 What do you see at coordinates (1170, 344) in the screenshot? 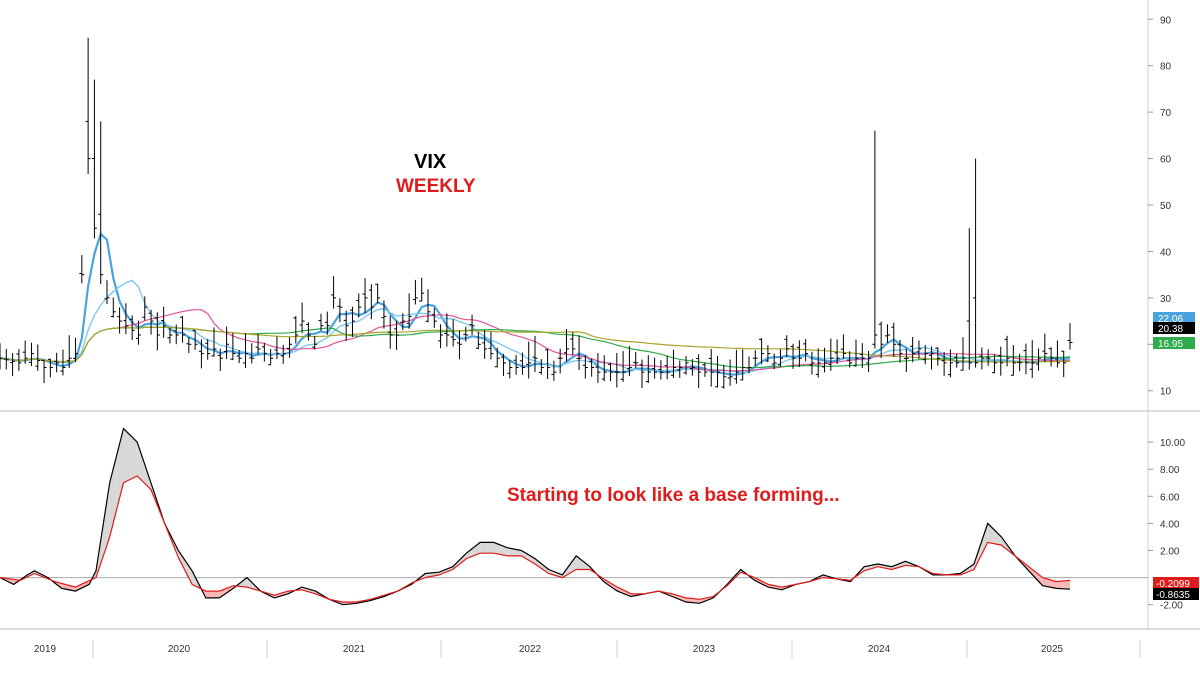
I see `price-label-text: 16.95` at bounding box center [1170, 344].